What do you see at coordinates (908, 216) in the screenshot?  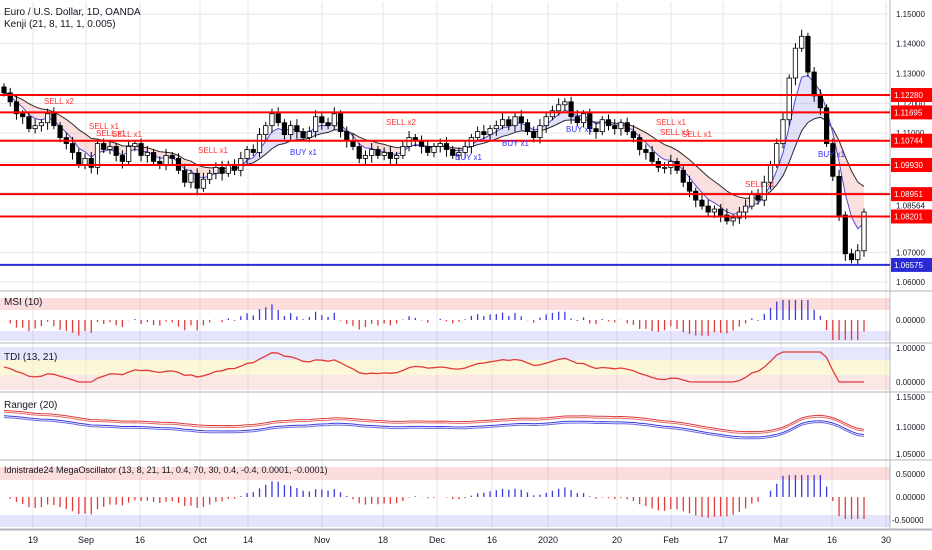 I see `price-level-badge-label: 1.08201` at bounding box center [908, 216].